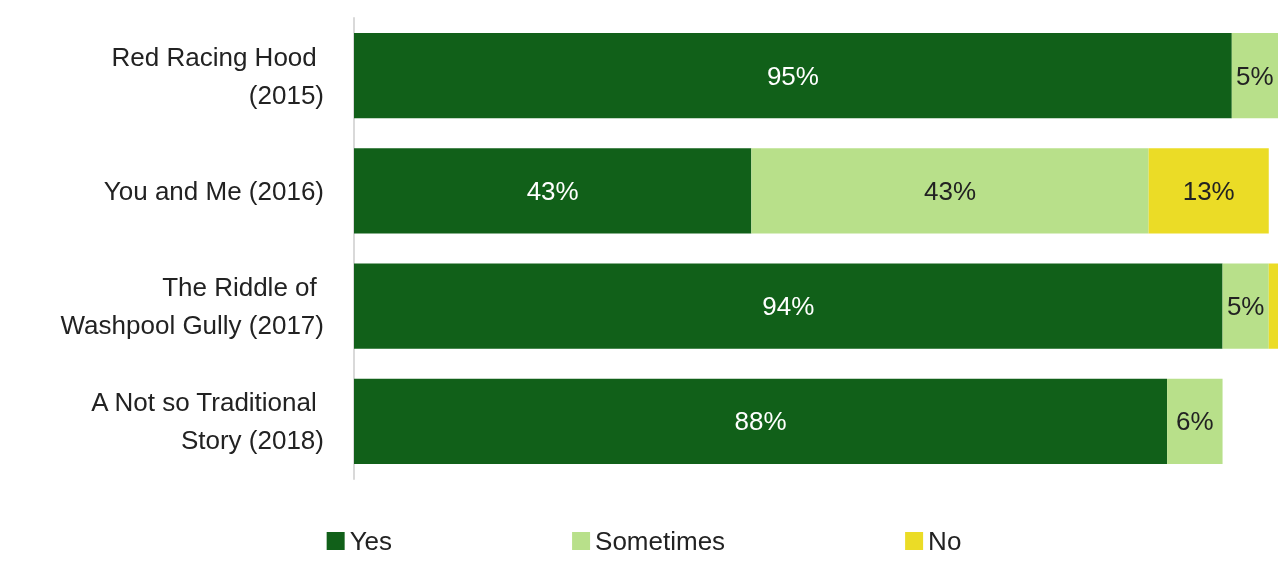  I want to click on legend-label: Sometimes, so click(660, 541).